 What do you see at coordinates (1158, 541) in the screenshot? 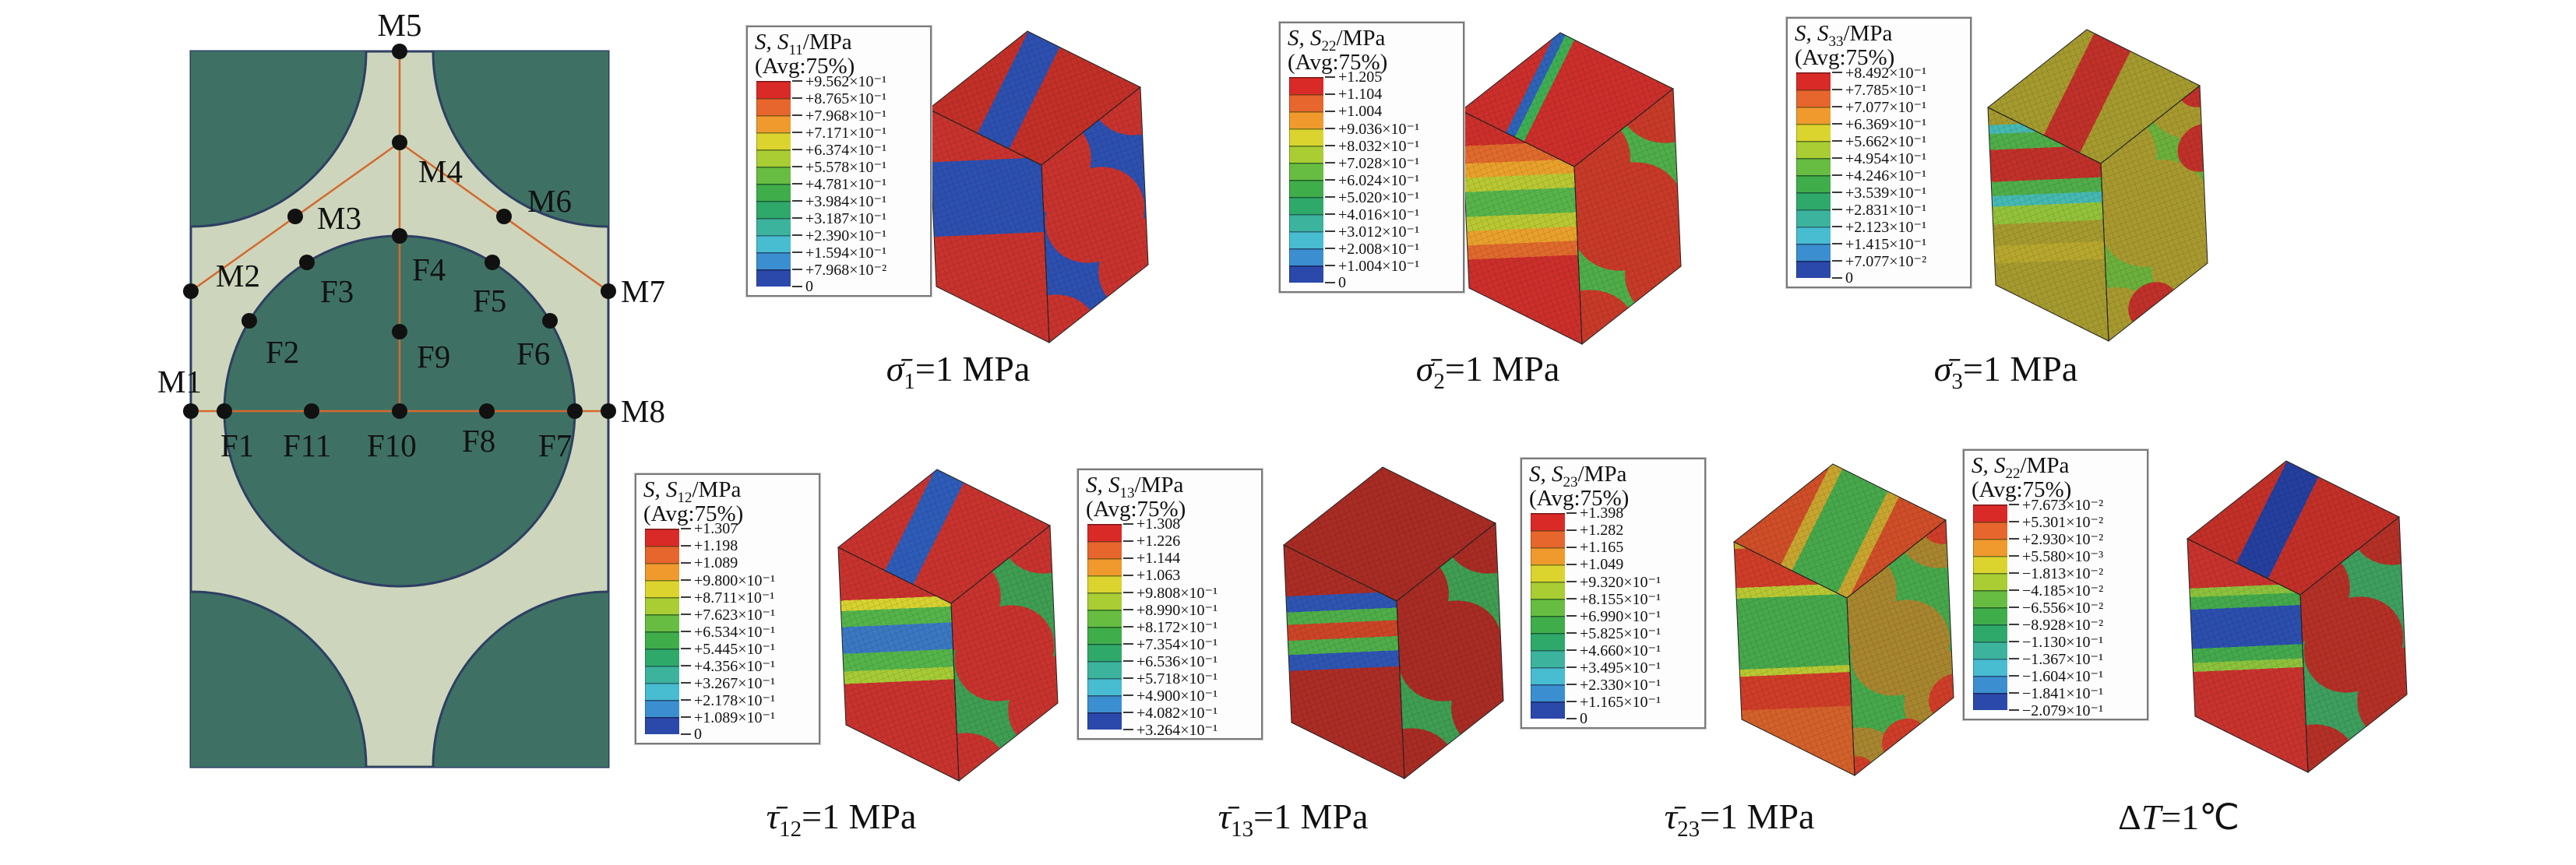
I see `legend-value: +1.226` at bounding box center [1158, 541].